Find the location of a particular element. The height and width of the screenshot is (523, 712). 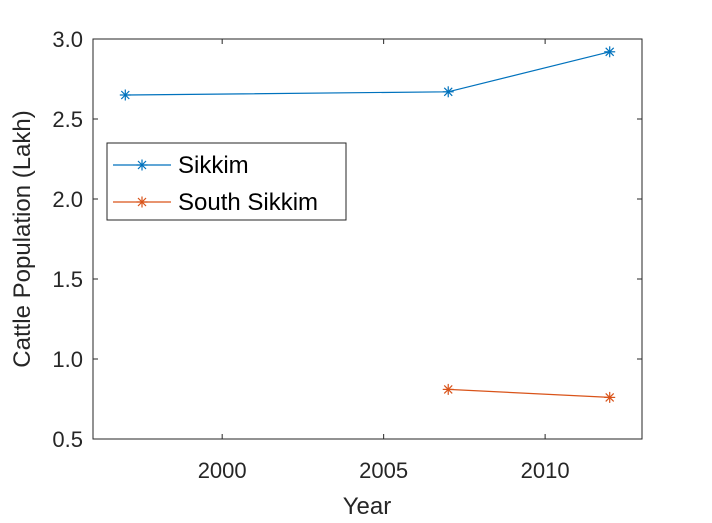

legend-box is located at coordinates (226, 181).